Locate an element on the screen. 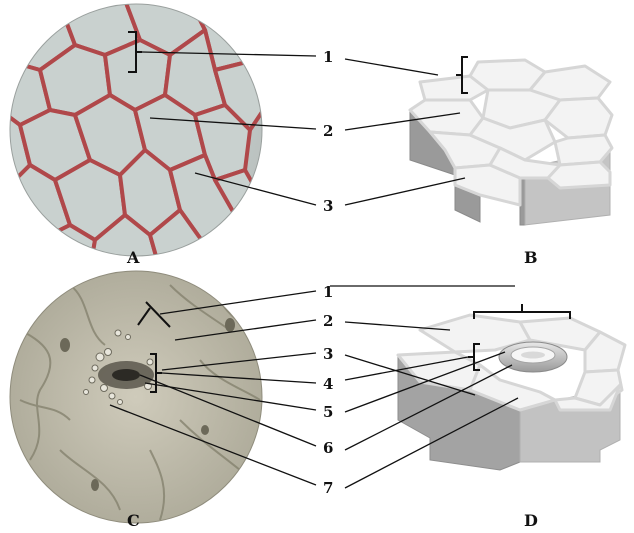 The image size is (634, 533). label-5-bottom: 5 is located at coordinates (328, 412).